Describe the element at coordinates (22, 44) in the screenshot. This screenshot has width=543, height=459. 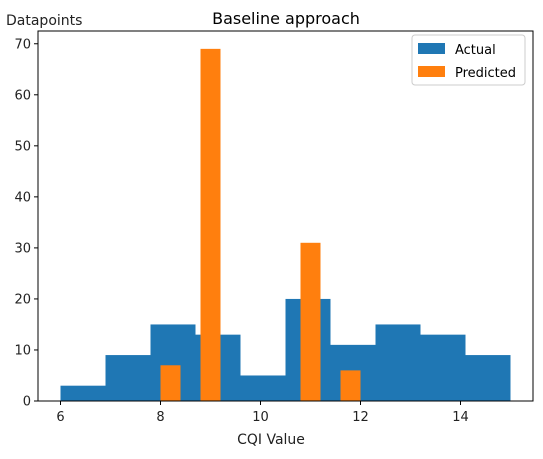
I see `y-tick-label: 70` at that location.